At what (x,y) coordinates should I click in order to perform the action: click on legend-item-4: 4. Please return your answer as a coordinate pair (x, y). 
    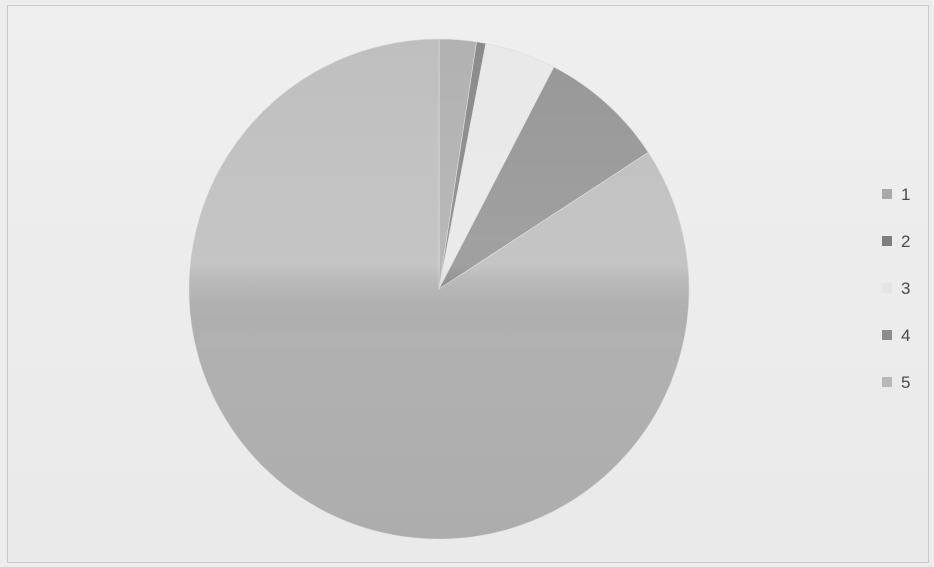
    Looking at the image, I should click on (907, 335).